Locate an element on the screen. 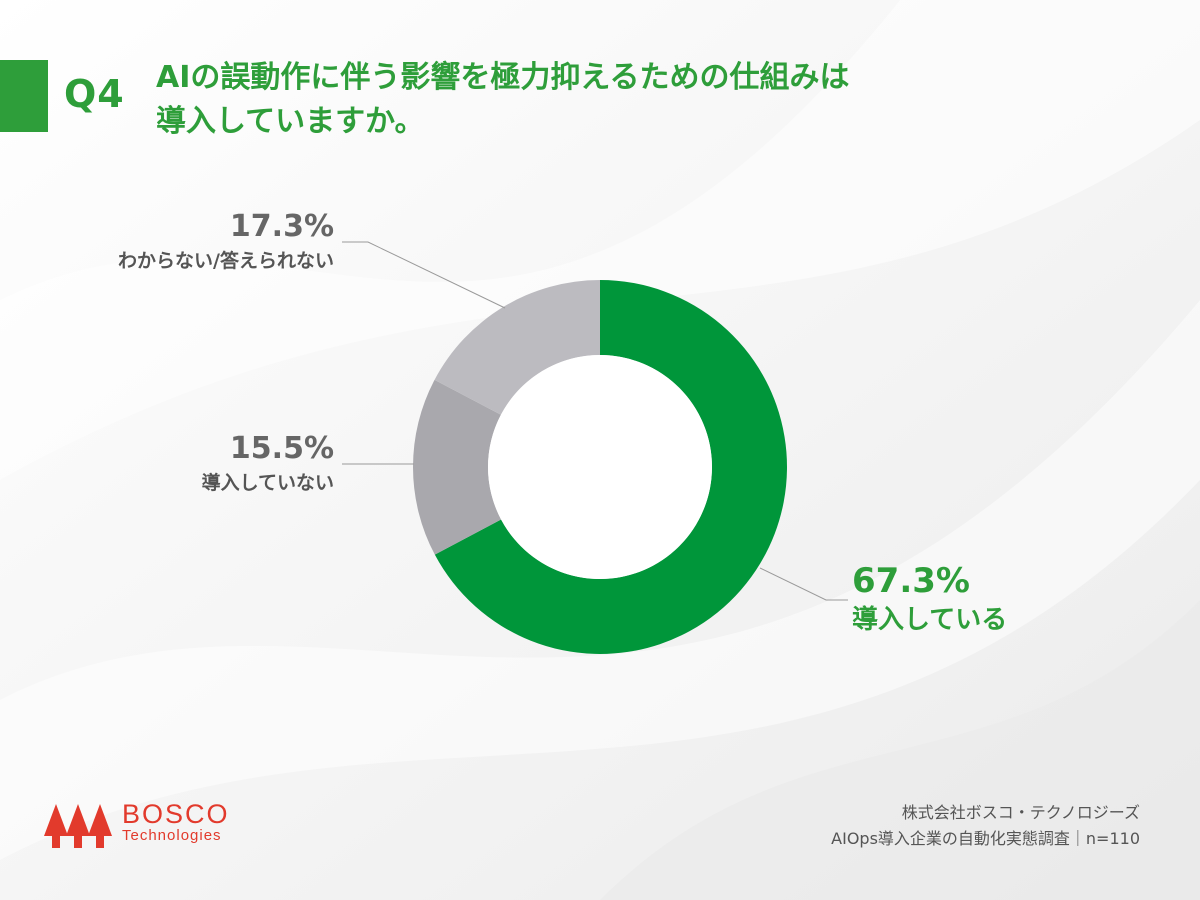 This screenshot has height=900, width=1200. slice-label-not-implemented: 15.5% 導入していない is located at coordinates (268, 464).